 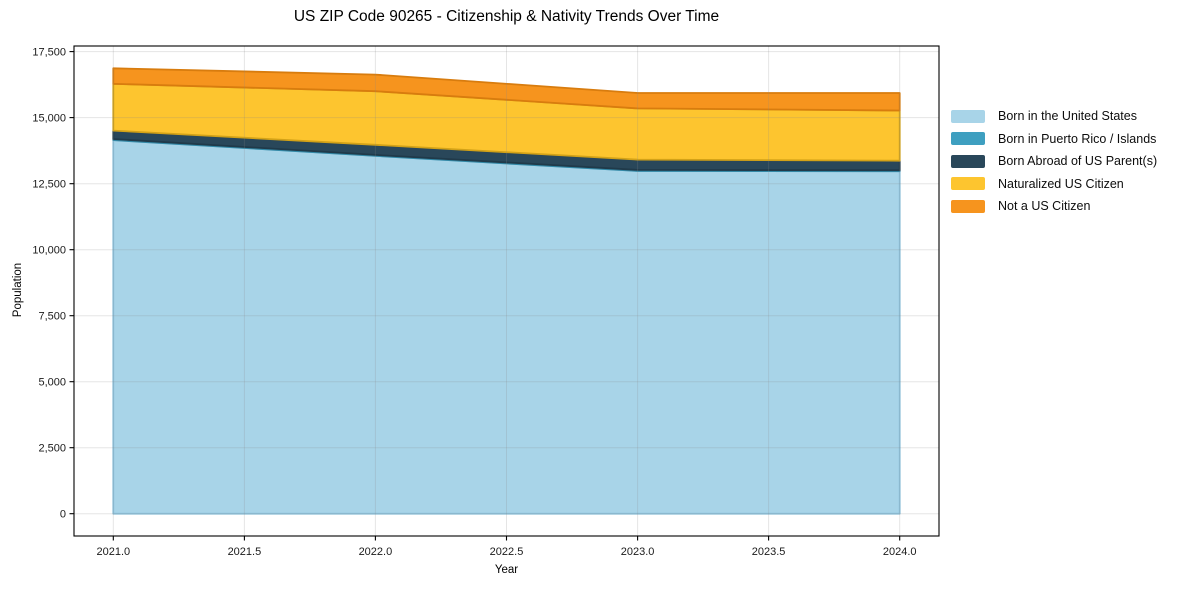 I want to click on y-tick-label: 17,500, so click(x=49, y=52).